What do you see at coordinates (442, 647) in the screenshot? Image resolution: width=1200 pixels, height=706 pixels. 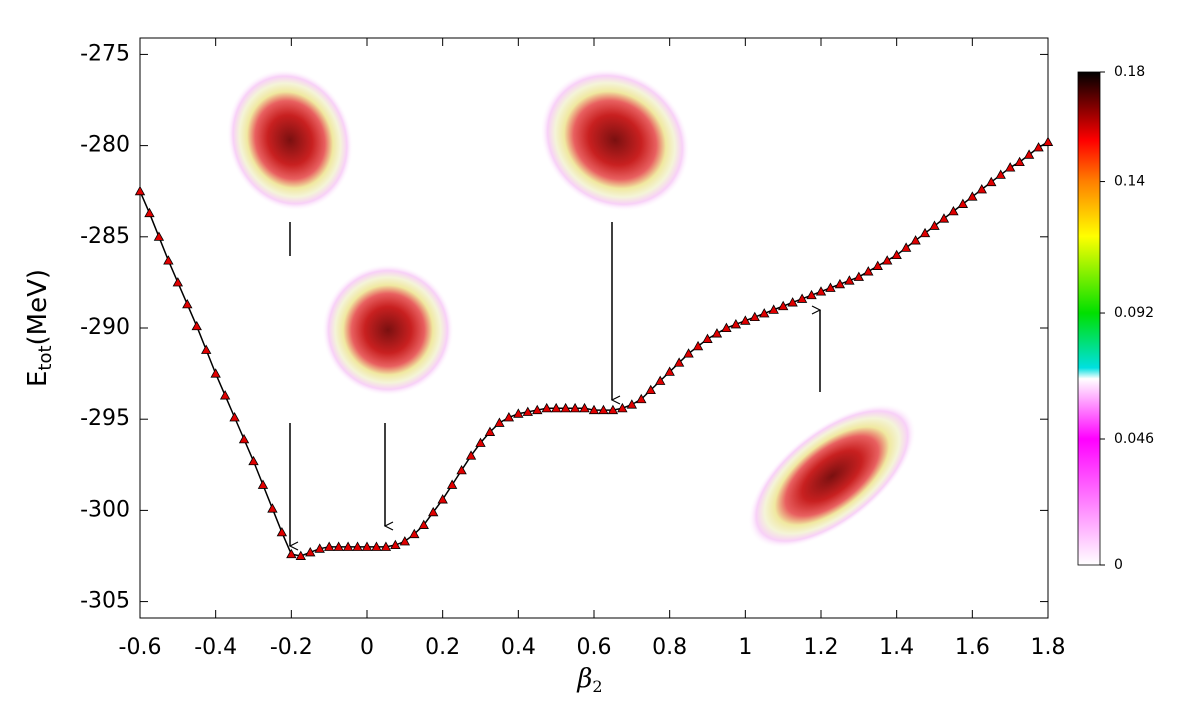 I see `x-tick-label: 0.2` at bounding box center [442, 647].